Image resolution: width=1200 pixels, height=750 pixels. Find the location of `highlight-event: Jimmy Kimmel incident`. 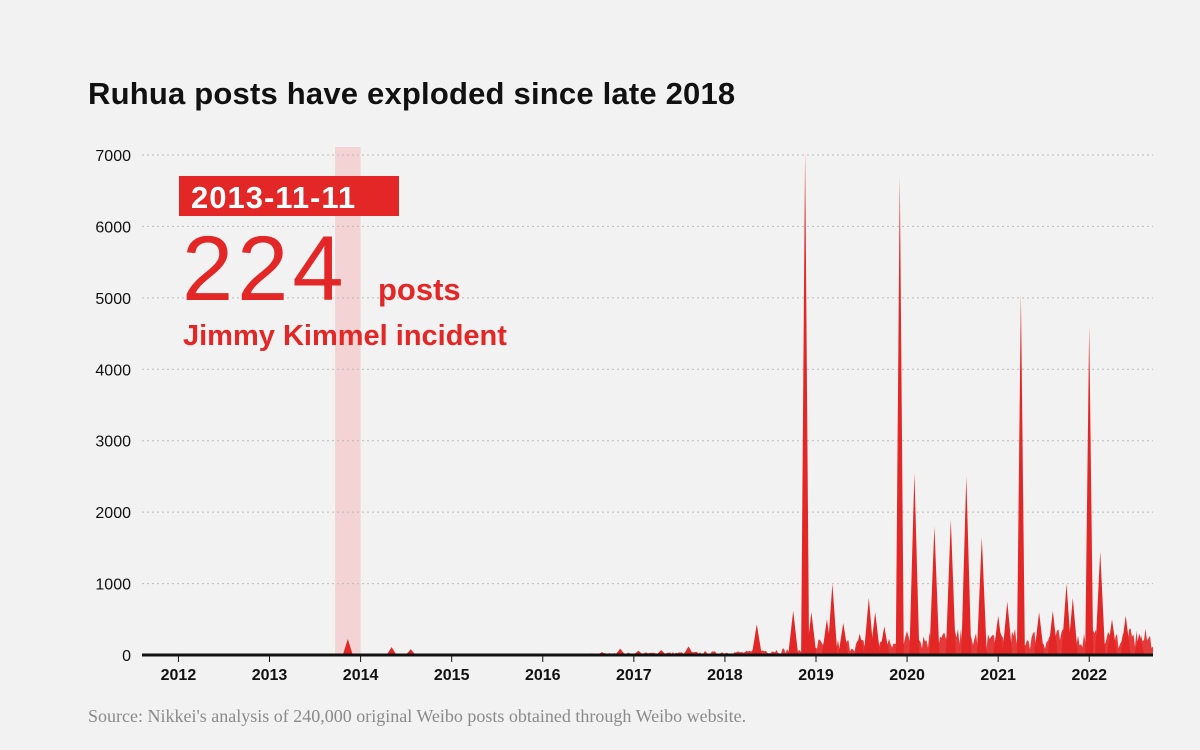

highlight-event: Jimmy Kimmel incident is located at coordinates (345, 336).